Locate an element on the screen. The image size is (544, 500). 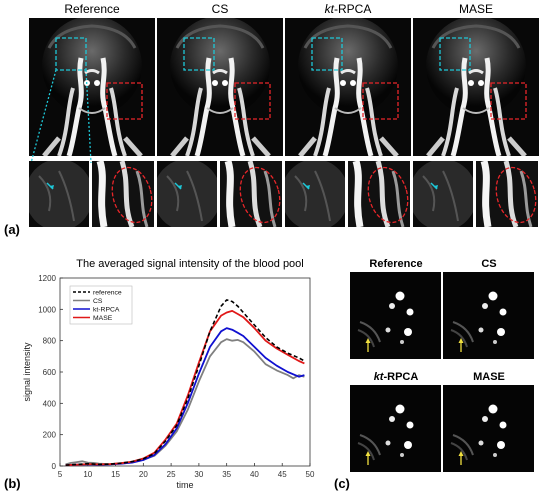
x-tick-label: 10 is located at coordinates (87, 474).